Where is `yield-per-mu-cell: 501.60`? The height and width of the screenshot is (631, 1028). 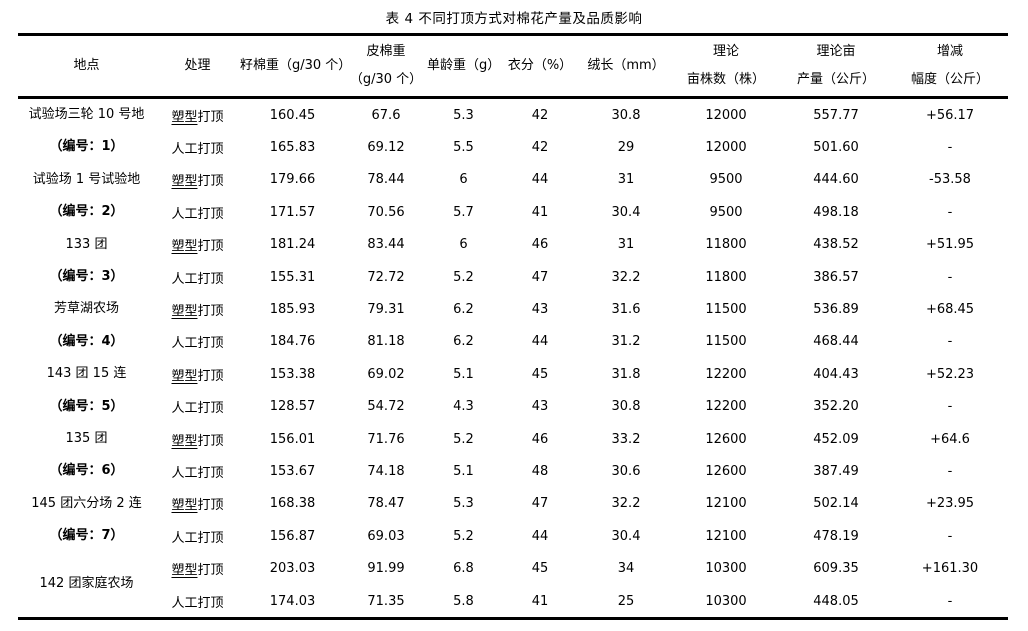
yield-per-mu-cell: 501.60 is located at coordinates (836, 148).